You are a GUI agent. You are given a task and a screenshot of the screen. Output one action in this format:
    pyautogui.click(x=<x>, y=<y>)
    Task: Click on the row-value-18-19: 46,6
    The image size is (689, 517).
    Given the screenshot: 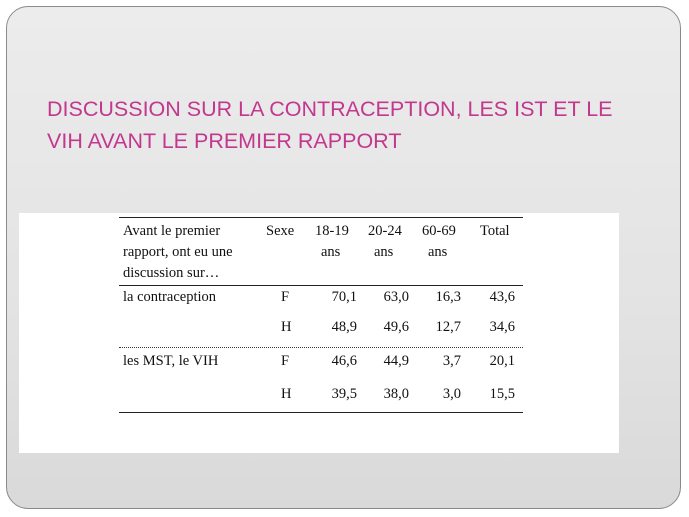 What is the action you would take?
    pyautogui.click(x=344, y=361)
    